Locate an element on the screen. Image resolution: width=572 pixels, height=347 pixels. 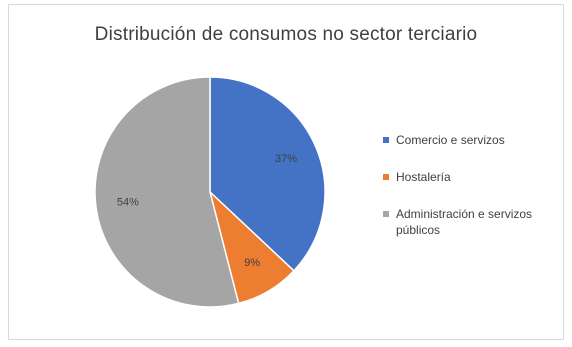
legend-swatch-comercio is located at coordinates (386, 140).